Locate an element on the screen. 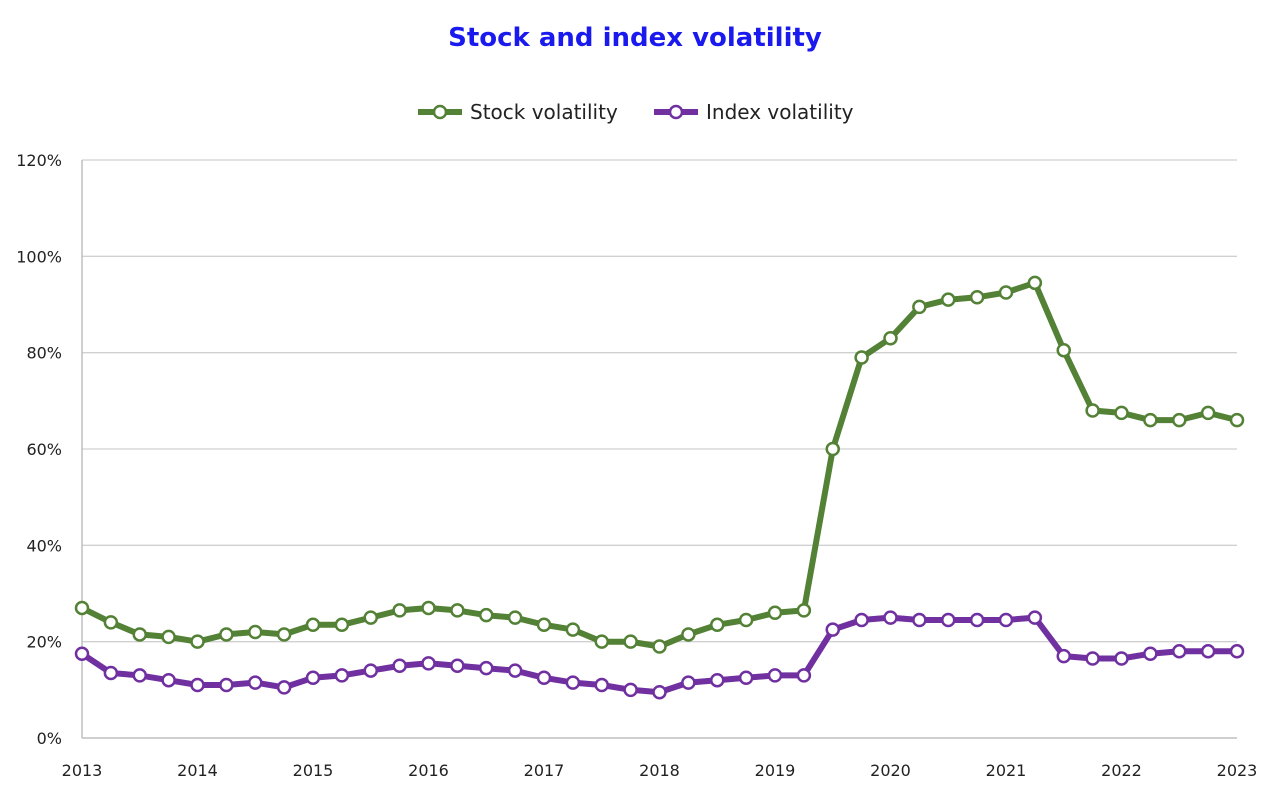  x-tick-label: 2020 is located at coordinates (890, 770).